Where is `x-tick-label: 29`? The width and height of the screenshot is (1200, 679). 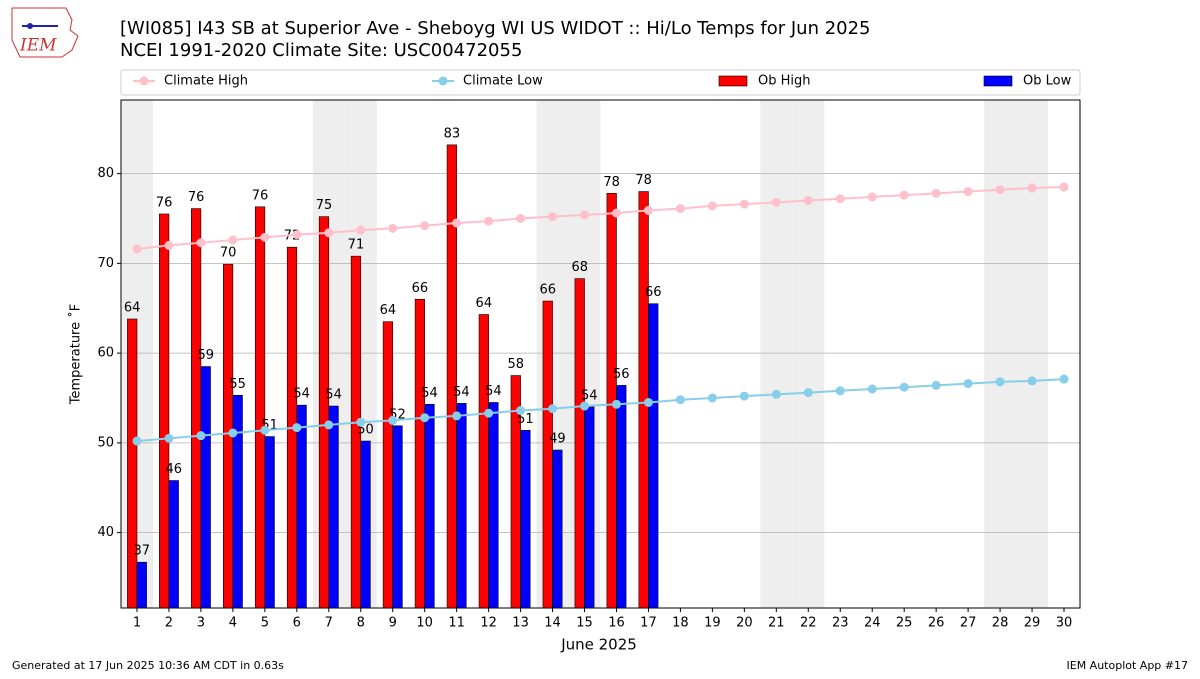 x-tick-label: 29 is located at coordinates (1032, 623).